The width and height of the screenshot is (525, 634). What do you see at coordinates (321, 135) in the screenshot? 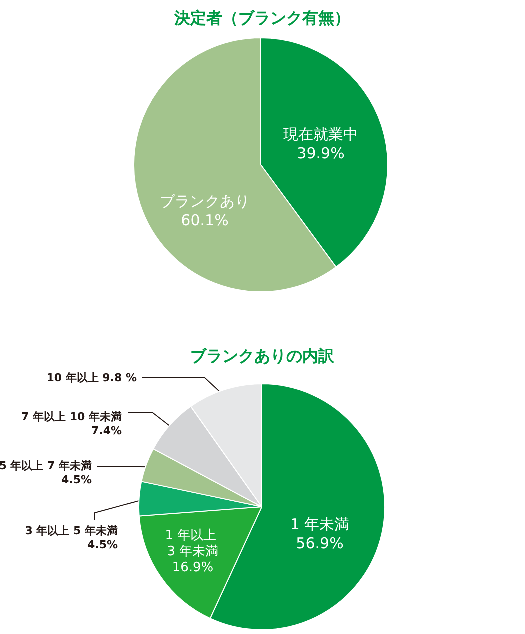
I see `slice-label: 現在就業中` at bounding box center [321, 135].